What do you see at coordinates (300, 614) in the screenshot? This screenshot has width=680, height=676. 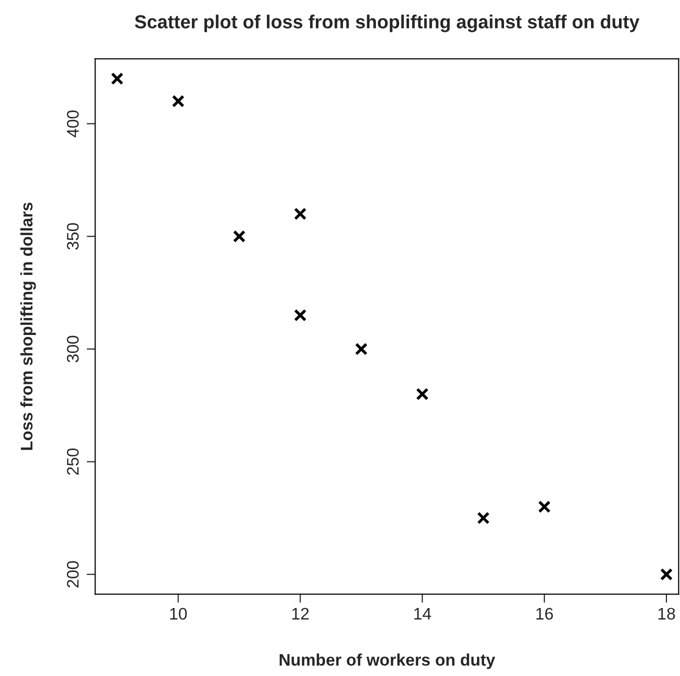 I see `x-tick-label: 12` at bounding box center [300, 614].